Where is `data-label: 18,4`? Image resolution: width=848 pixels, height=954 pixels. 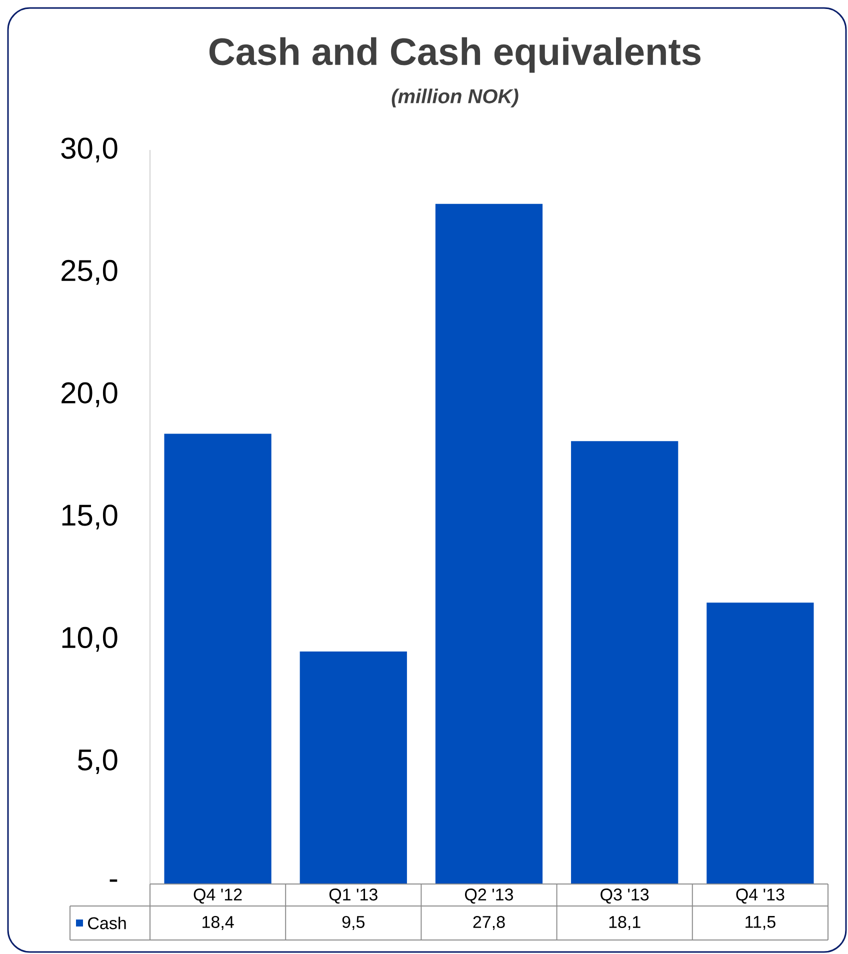
data-label: 18,4 is located at coordinates (218, 923).